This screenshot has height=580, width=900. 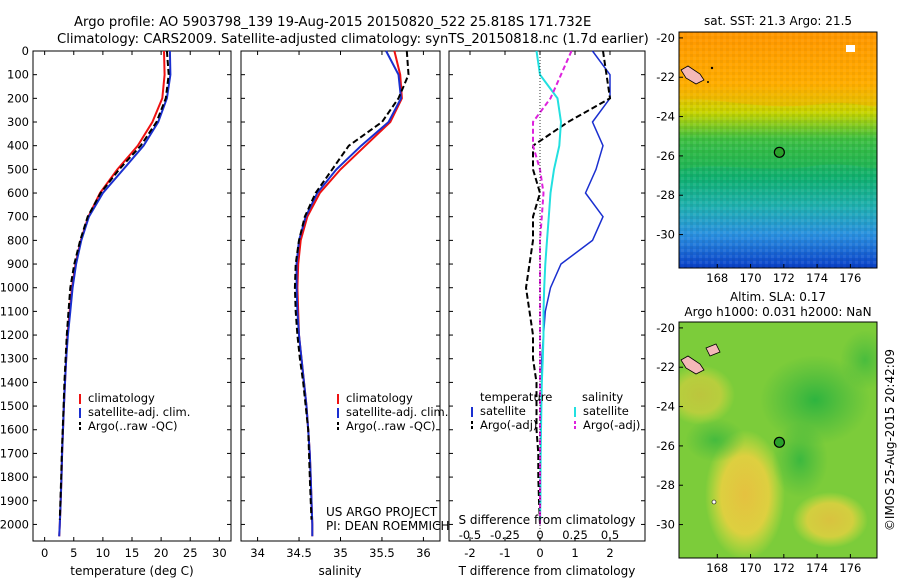 I want to click on difference-xlabel: T difference from climatology, so click(x=547, y=571).